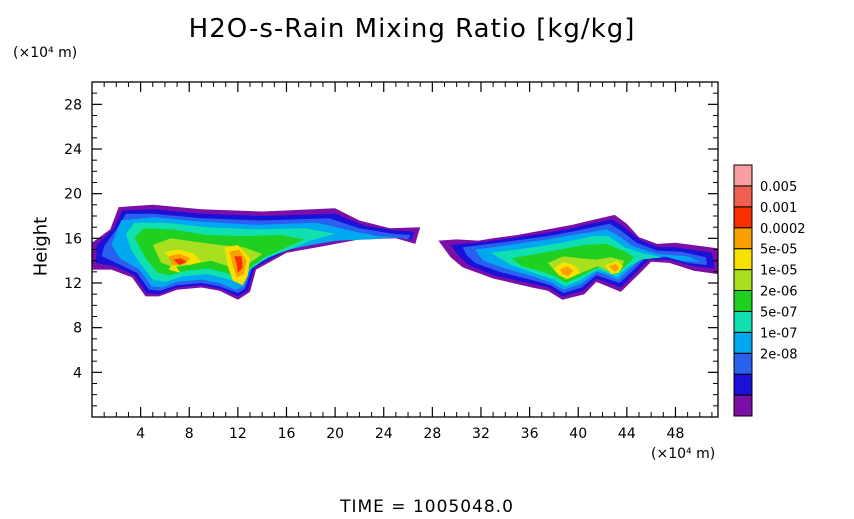  I want to click on colorbar-label: 5e-05, so click(779, 250).